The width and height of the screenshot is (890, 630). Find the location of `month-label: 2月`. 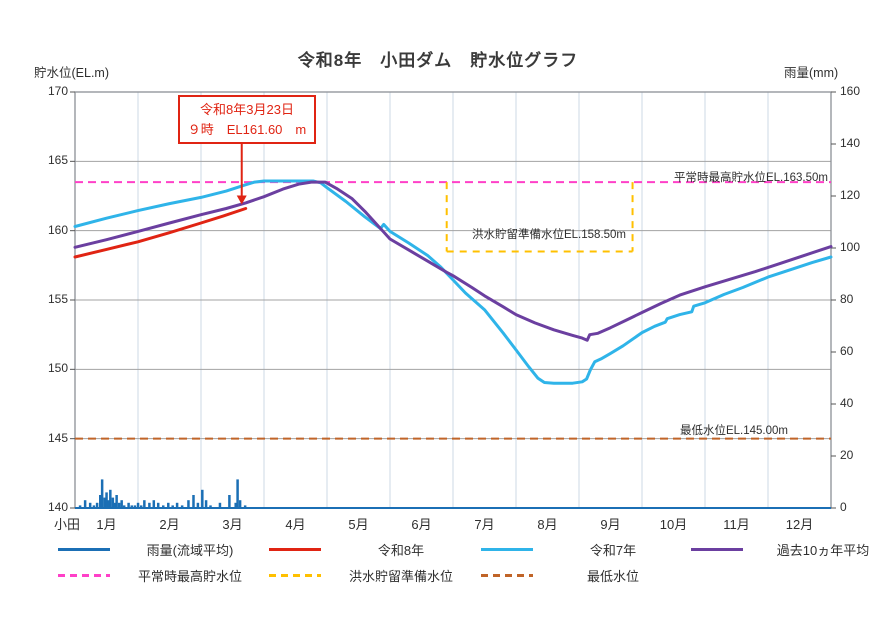

month-label: 2月 is located at coordinates (169, 524).